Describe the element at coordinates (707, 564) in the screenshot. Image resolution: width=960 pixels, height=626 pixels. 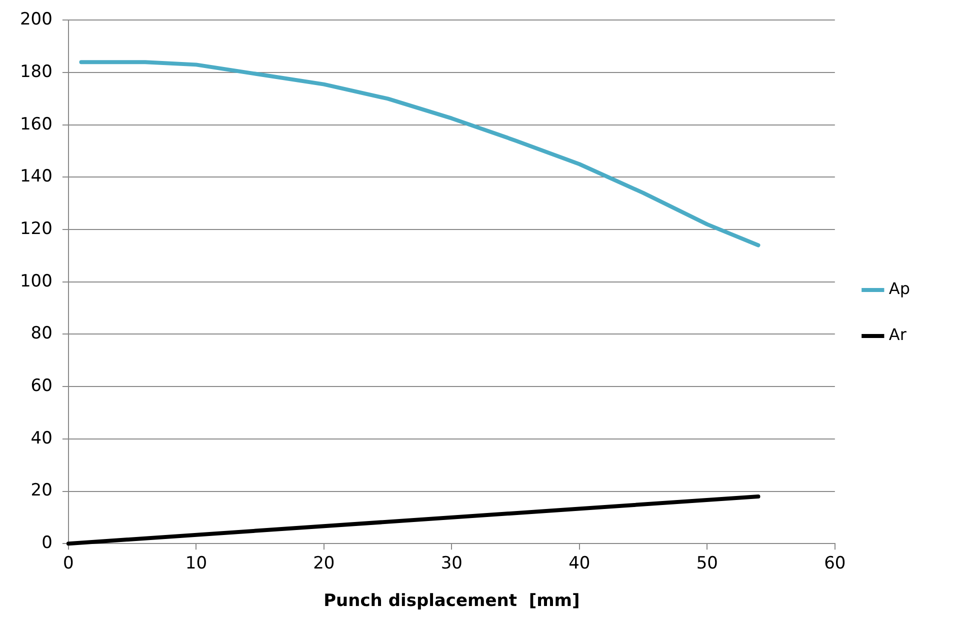
I see `x-tick-label: 50` at that location.